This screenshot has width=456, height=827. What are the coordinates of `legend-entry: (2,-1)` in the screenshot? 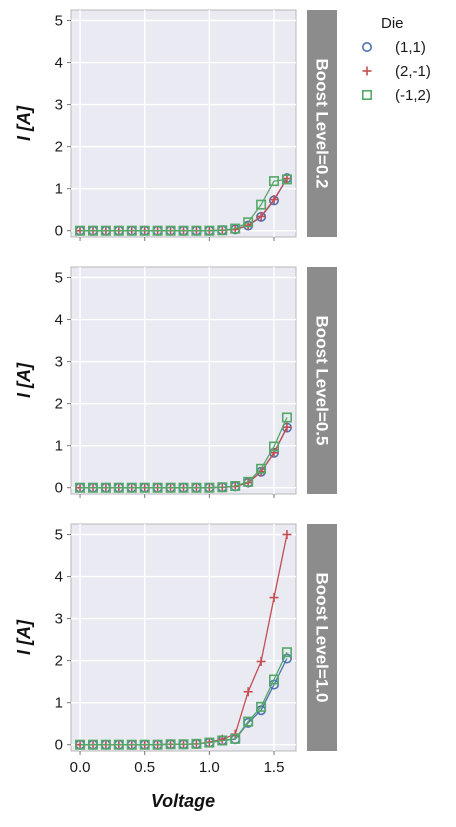 It's located at (396, 71).